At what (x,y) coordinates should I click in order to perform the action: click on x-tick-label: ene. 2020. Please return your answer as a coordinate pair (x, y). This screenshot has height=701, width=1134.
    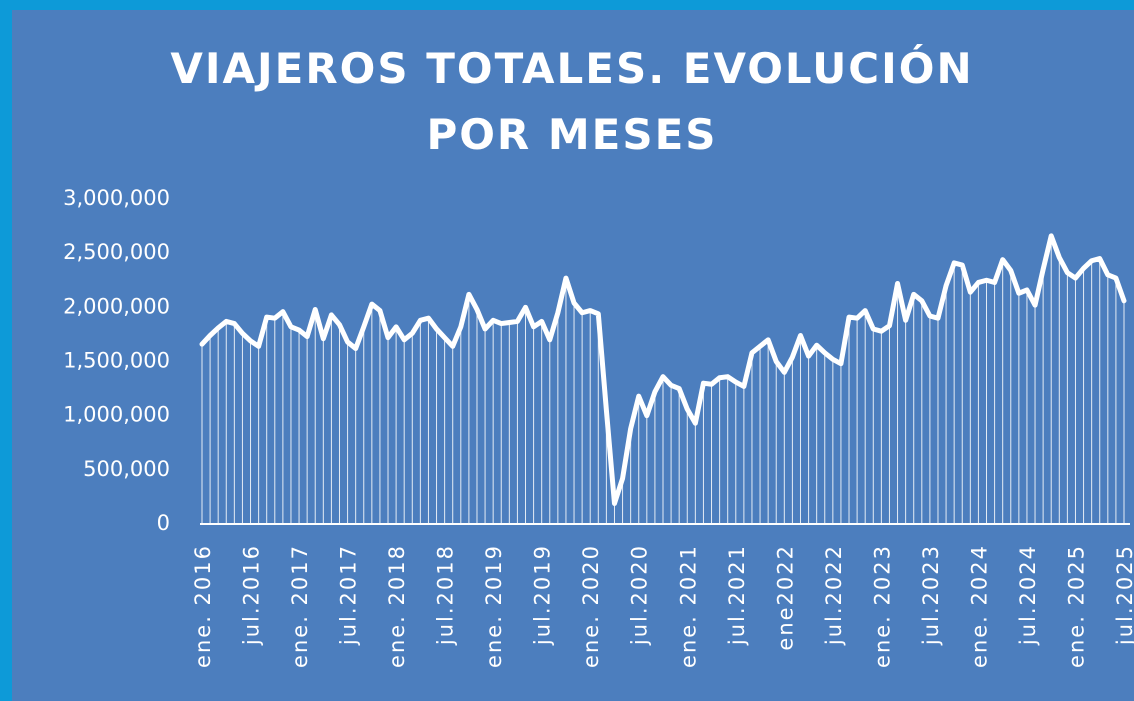
    Looking at the image, I should click on (591, 606).